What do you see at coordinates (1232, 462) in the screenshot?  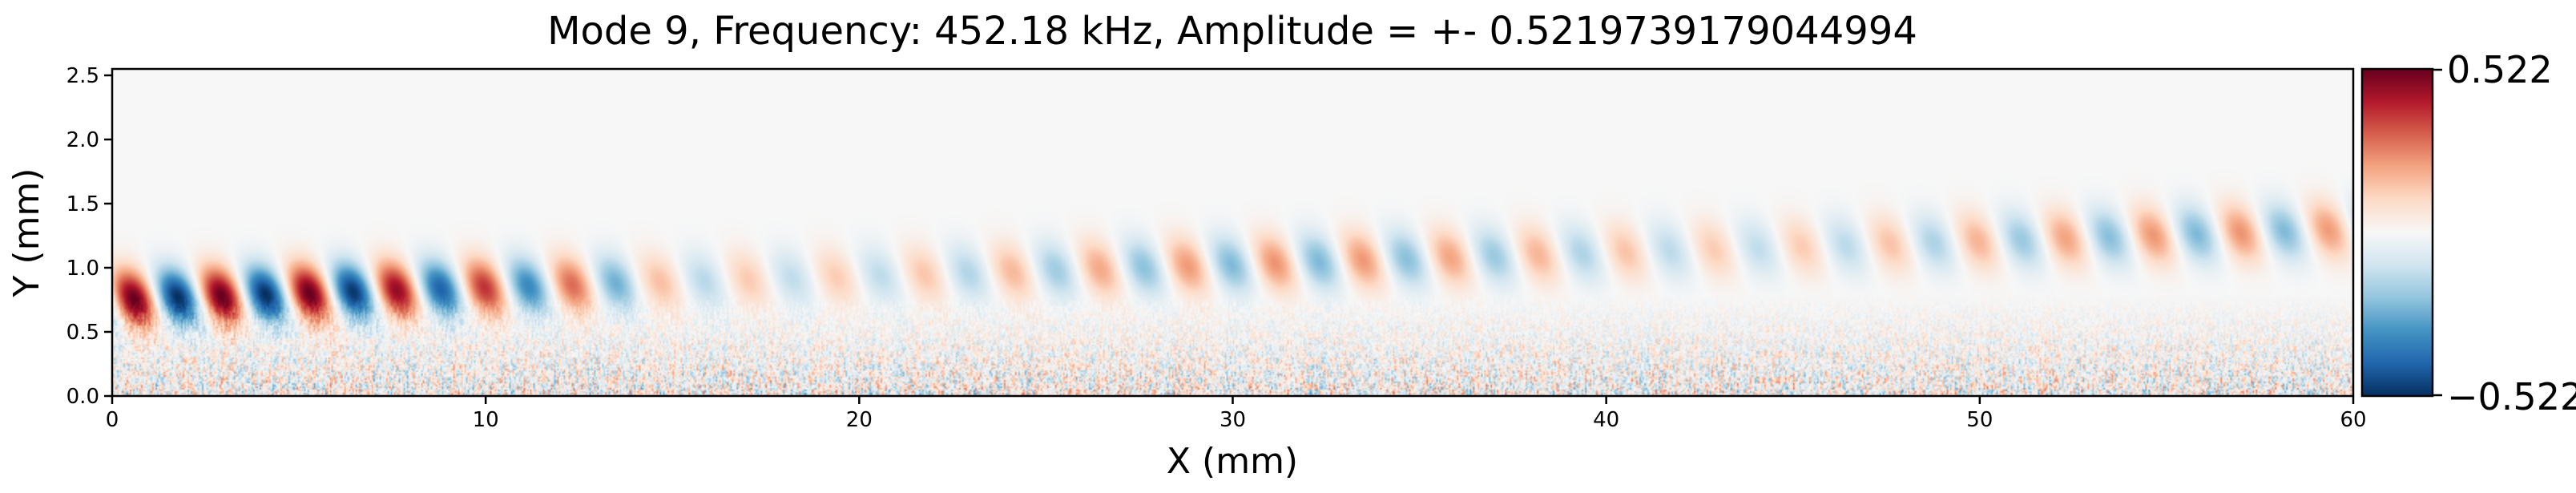 I see `x-axis-label: X (mm)` at bounding box center [1232, 462].